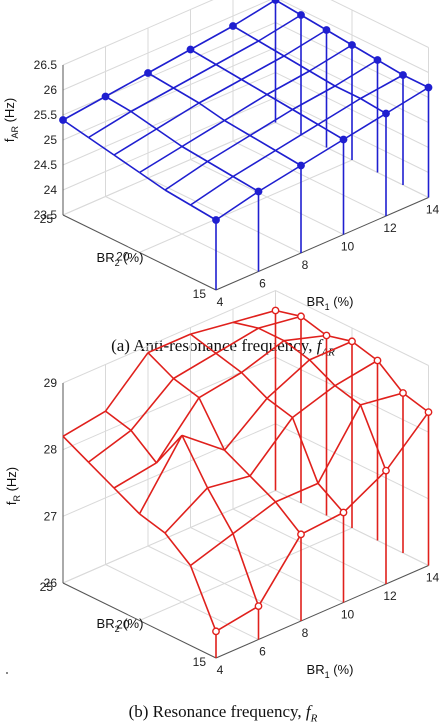 The image size is (446, 726). I want to click on z-tick-label: 23.5, so click(46, 215).